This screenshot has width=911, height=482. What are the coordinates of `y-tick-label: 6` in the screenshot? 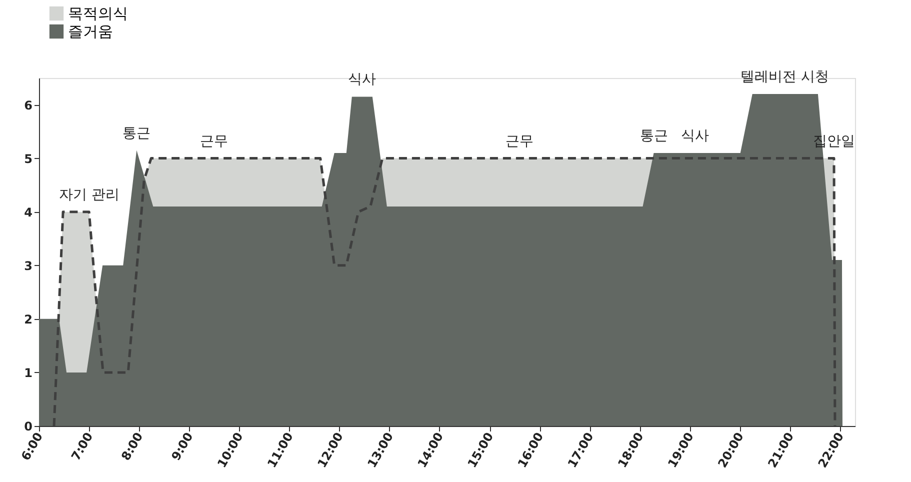 It's located at (28, 105).